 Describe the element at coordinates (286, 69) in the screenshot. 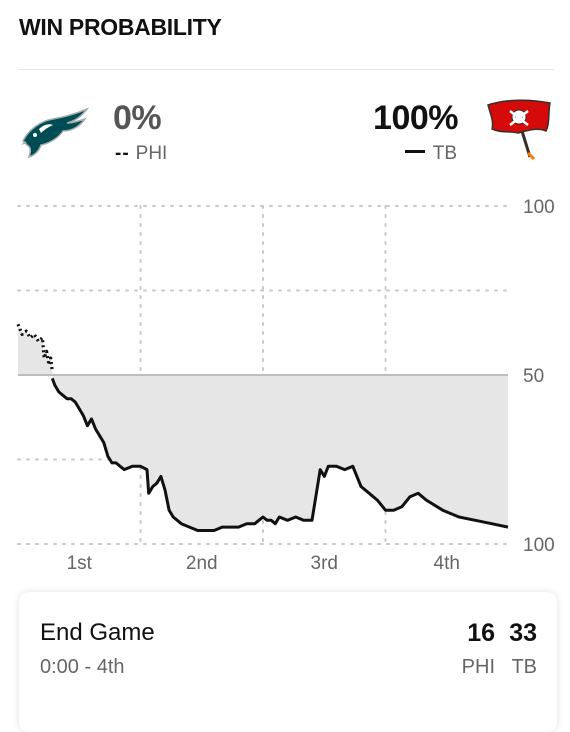

I see `header-divider` at that location.